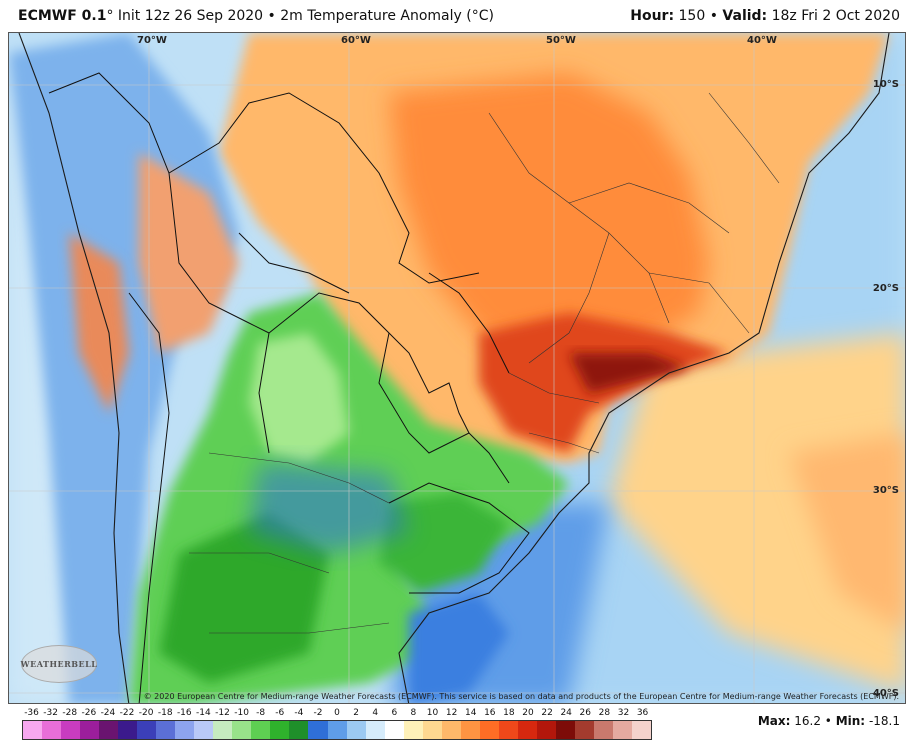  What do you see at coordinates (184, 713) in the screenshot?
I see `colorbar-tick-label: -16` at bounding box center [184, 713].